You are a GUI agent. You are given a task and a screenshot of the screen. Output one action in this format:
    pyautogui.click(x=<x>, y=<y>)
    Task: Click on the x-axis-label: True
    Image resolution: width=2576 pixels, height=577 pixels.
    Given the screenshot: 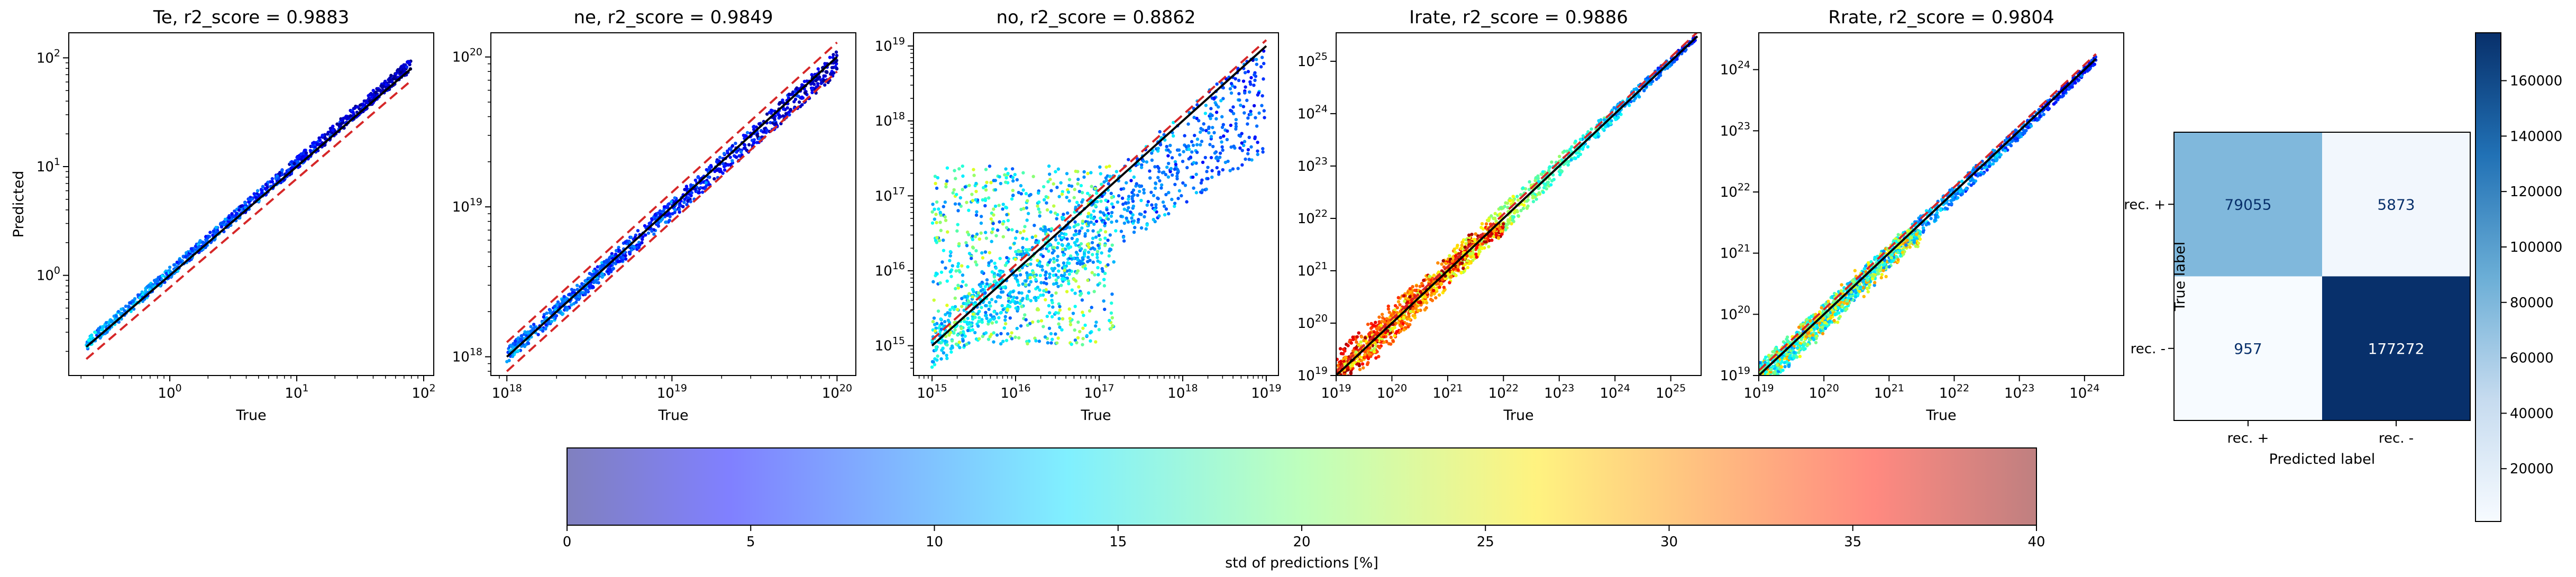 What is the action you would take?
    pyautogui.click(x=673, y=415)
    